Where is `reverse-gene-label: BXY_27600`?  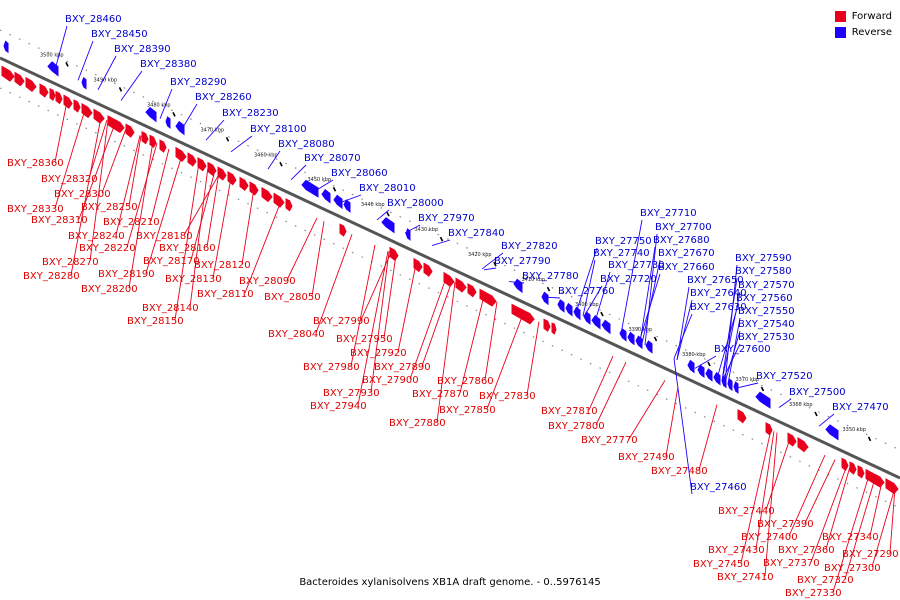 reverse-gene-label: BXY_27600 is located at coordinates (742, 349).